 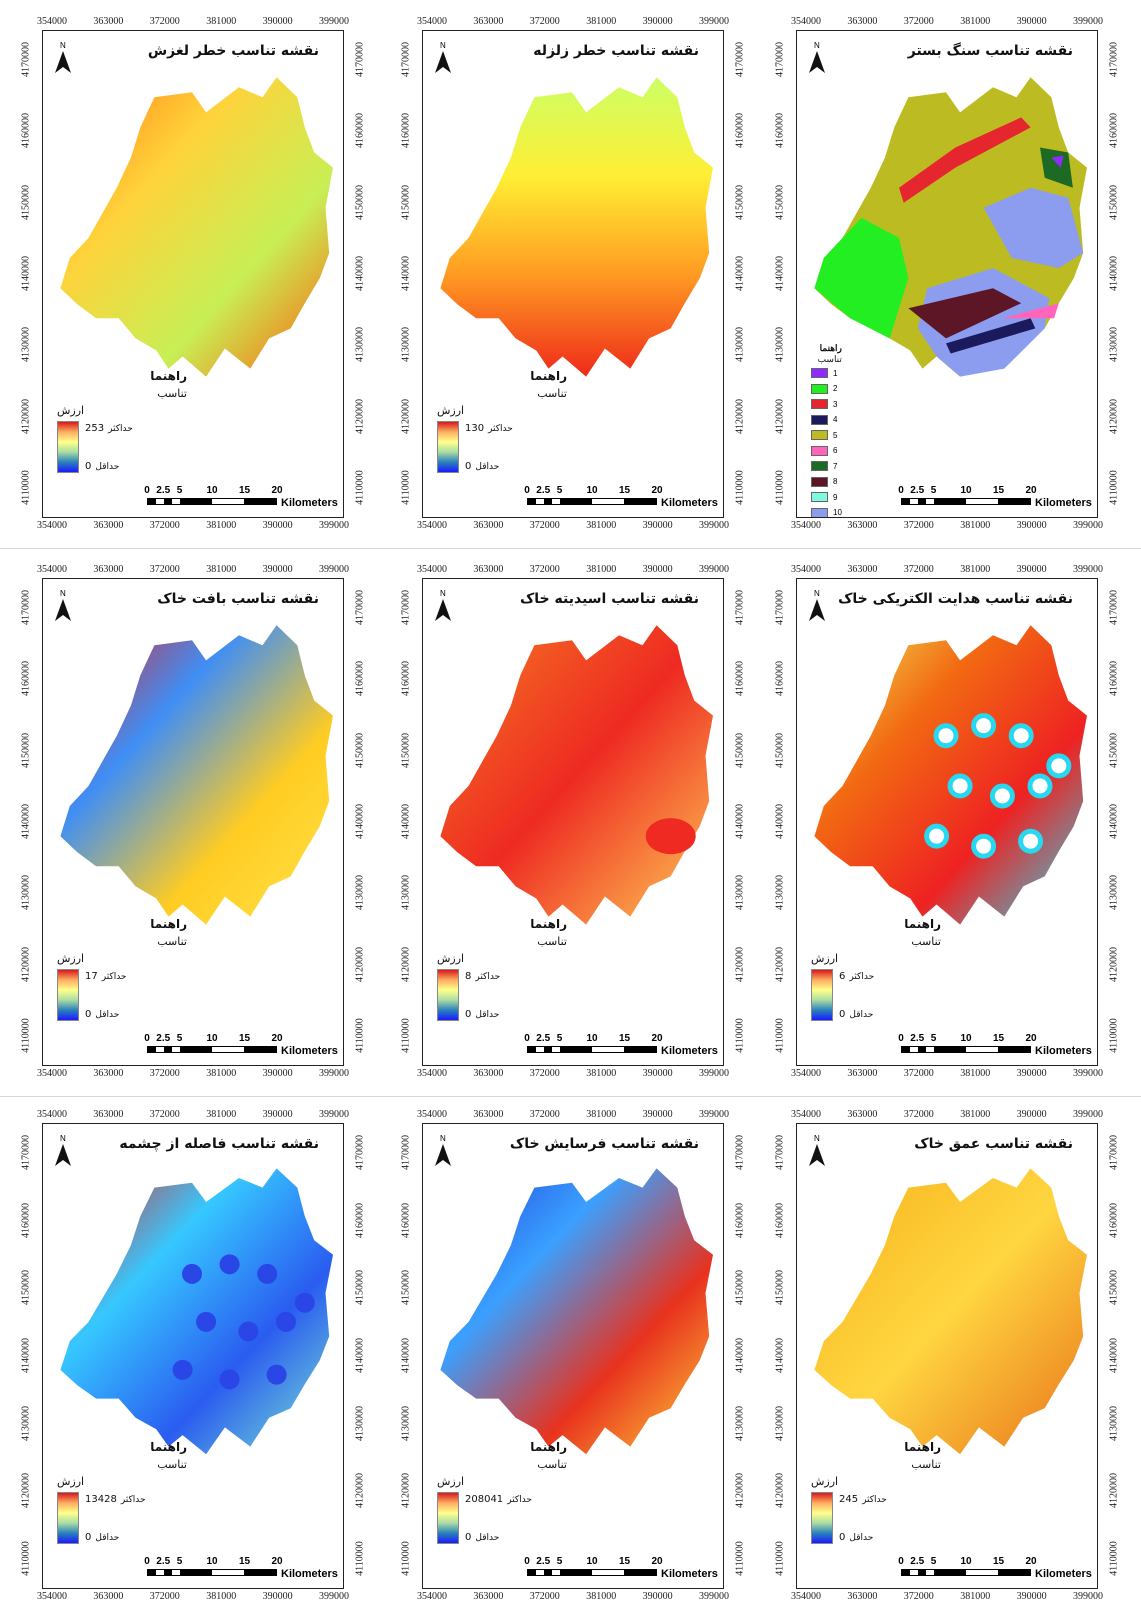 I want to click on legend-title: راهنما, so click(x=548, y=1447).